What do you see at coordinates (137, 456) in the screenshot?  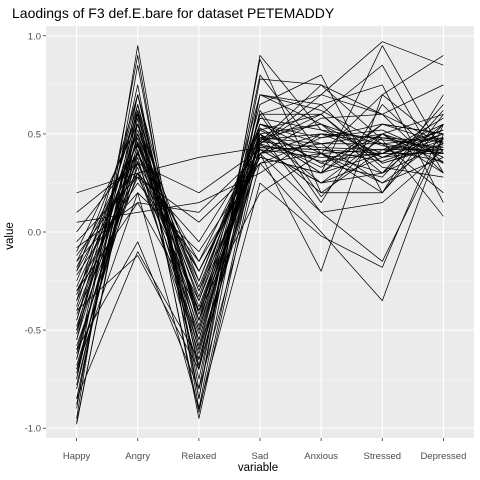 I see `x-tick-label: Angry` at bounding box center [137, 456].